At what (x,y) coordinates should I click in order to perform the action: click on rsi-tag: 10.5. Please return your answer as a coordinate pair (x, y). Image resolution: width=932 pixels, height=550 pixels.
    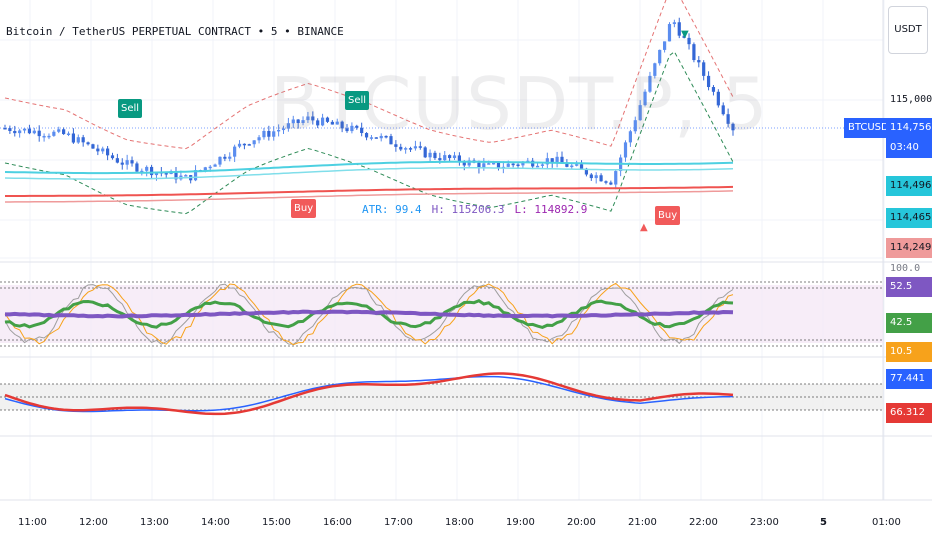
    Looking at the image, I should click on (909, 352).